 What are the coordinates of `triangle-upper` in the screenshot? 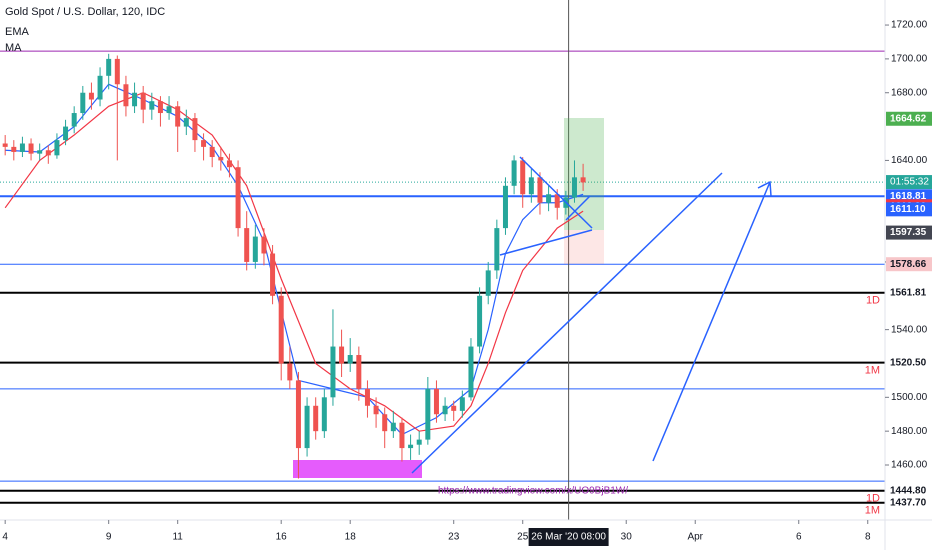 It's located at (556, 192).